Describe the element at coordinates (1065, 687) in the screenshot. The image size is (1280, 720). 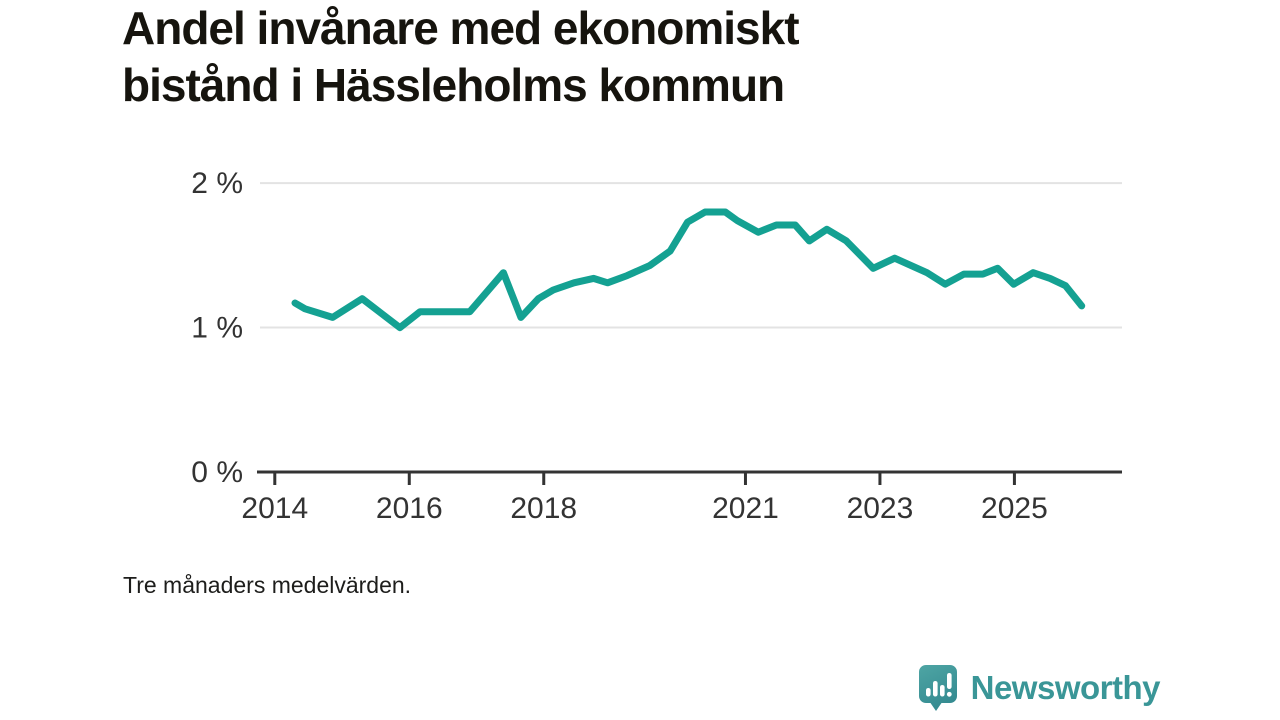
I see `brand-name: Newsworthy` at that location.